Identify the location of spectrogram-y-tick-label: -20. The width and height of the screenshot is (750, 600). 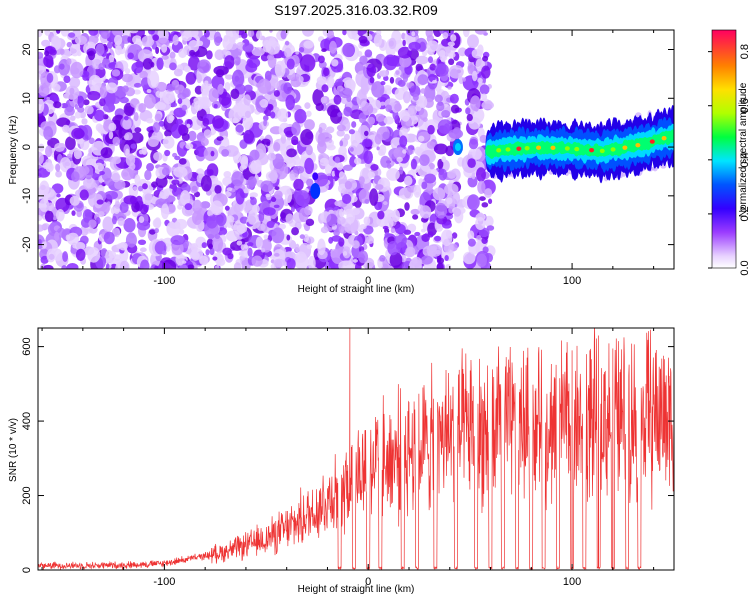
(27, 245).